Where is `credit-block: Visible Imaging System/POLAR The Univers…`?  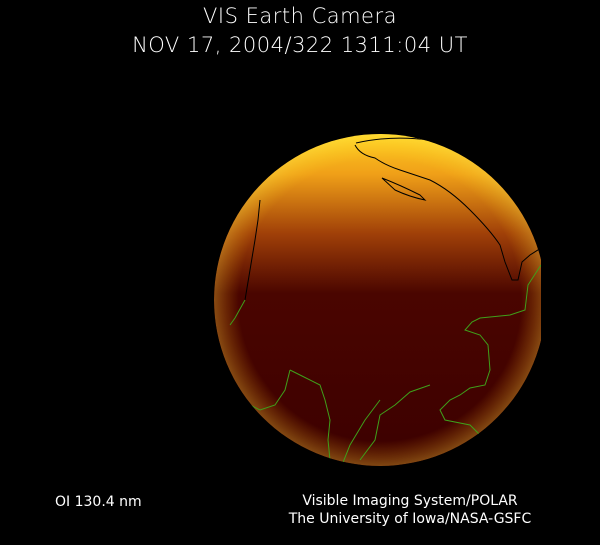
credit-block: Visible Imaging System/POLAR The Univers… is located at coordinates (410, 510).